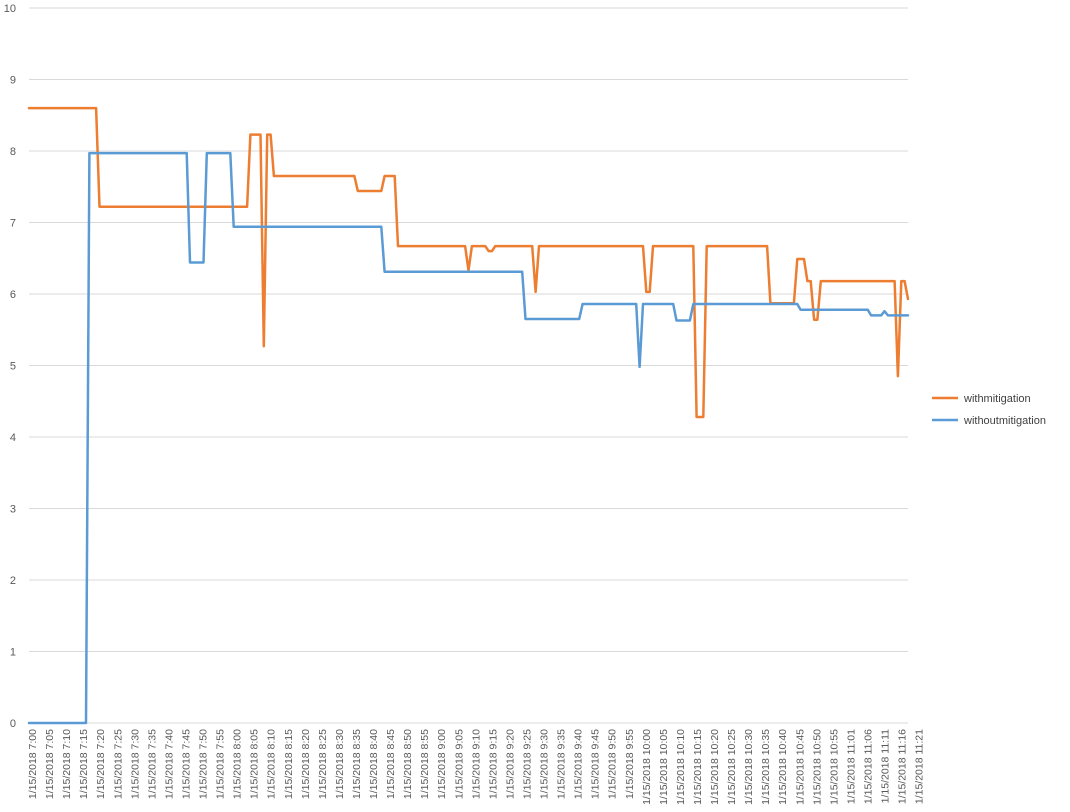 The height and width of the screenshot is (812, 1070). What do you see at coordinates (357, 764) in the screenshot?
I see `x-tick-label: 1/15/2018 8:35` at bounding box center [357, 764].